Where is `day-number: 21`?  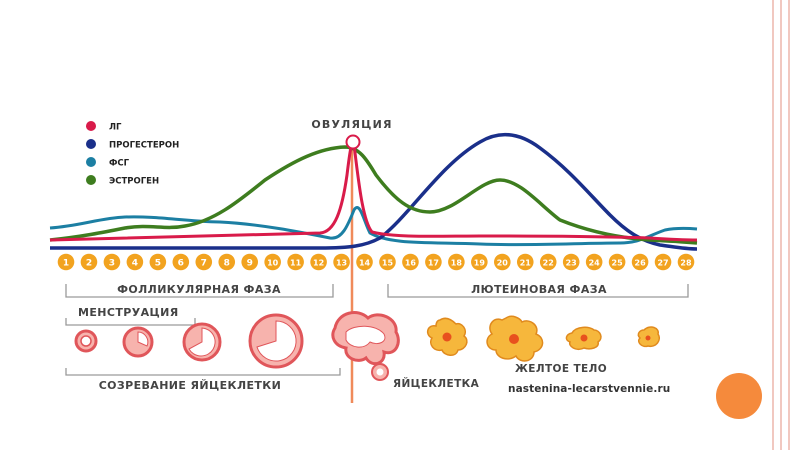 day-number: 21 is located at coordinates (526, 263).